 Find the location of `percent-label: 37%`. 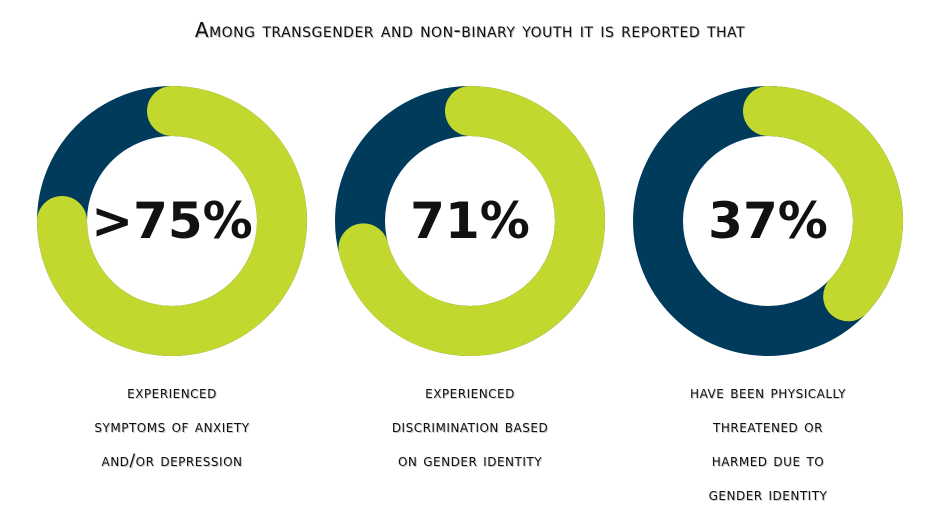

percent-label: 37% is located at coordinates (768, 221).